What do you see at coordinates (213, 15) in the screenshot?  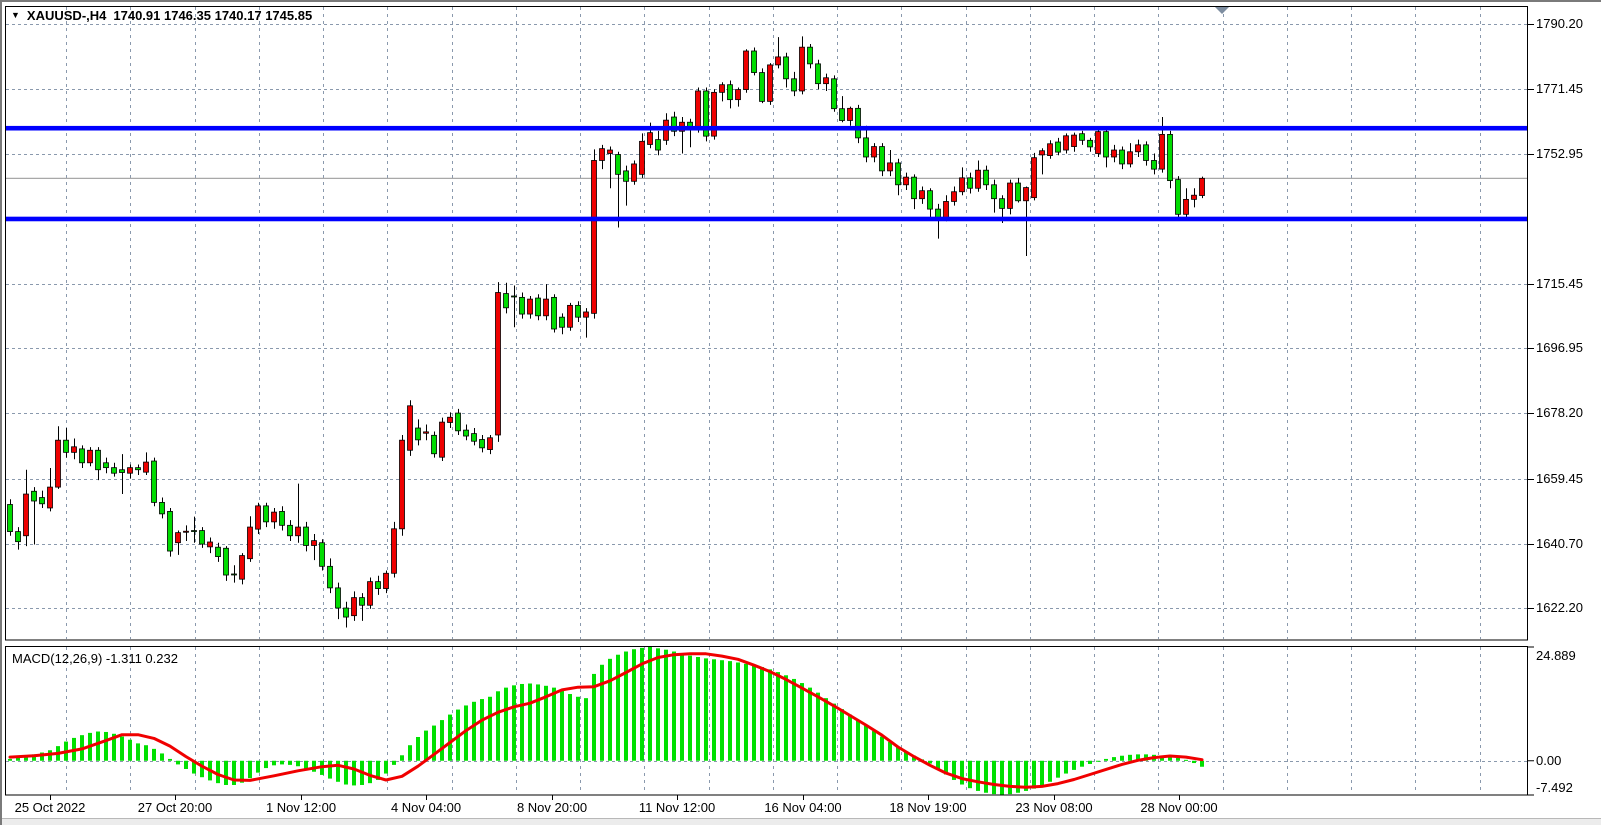 I see `ohlc-values-label: 1740.91 1746.35 1740.17 1745.85` at bounding box center [213, 15].